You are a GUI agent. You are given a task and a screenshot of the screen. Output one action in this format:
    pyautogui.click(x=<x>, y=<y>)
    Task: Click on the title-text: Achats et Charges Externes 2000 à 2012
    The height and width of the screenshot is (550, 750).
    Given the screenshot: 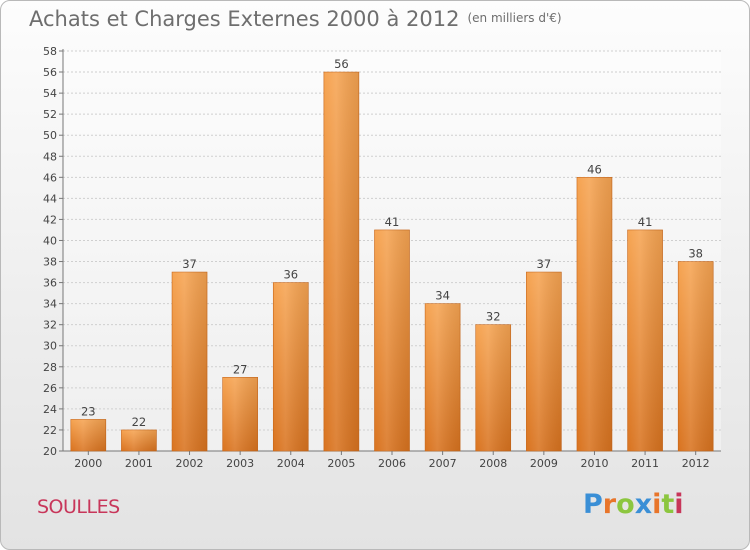 What is the action you would take?
    pyautogui.click(x=244, y=19)
    